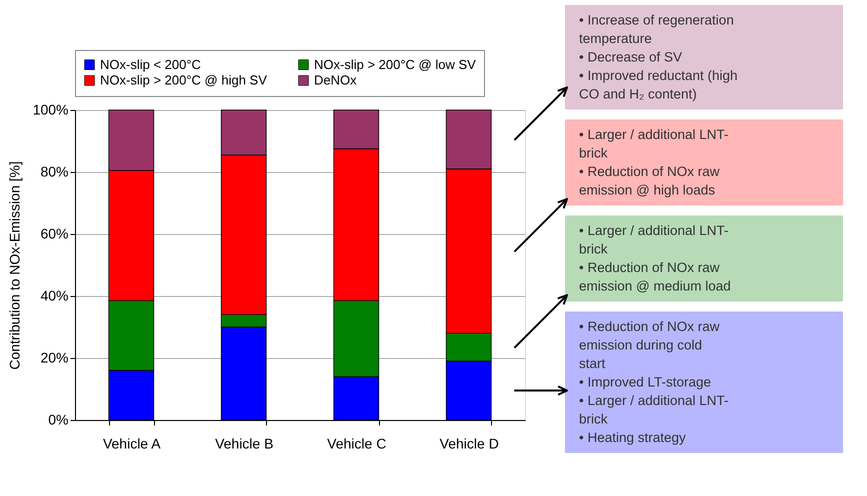  Describe the element at coordinates (54, 296) in the screenshot. I see `y-tick-label: 40%` at that location.